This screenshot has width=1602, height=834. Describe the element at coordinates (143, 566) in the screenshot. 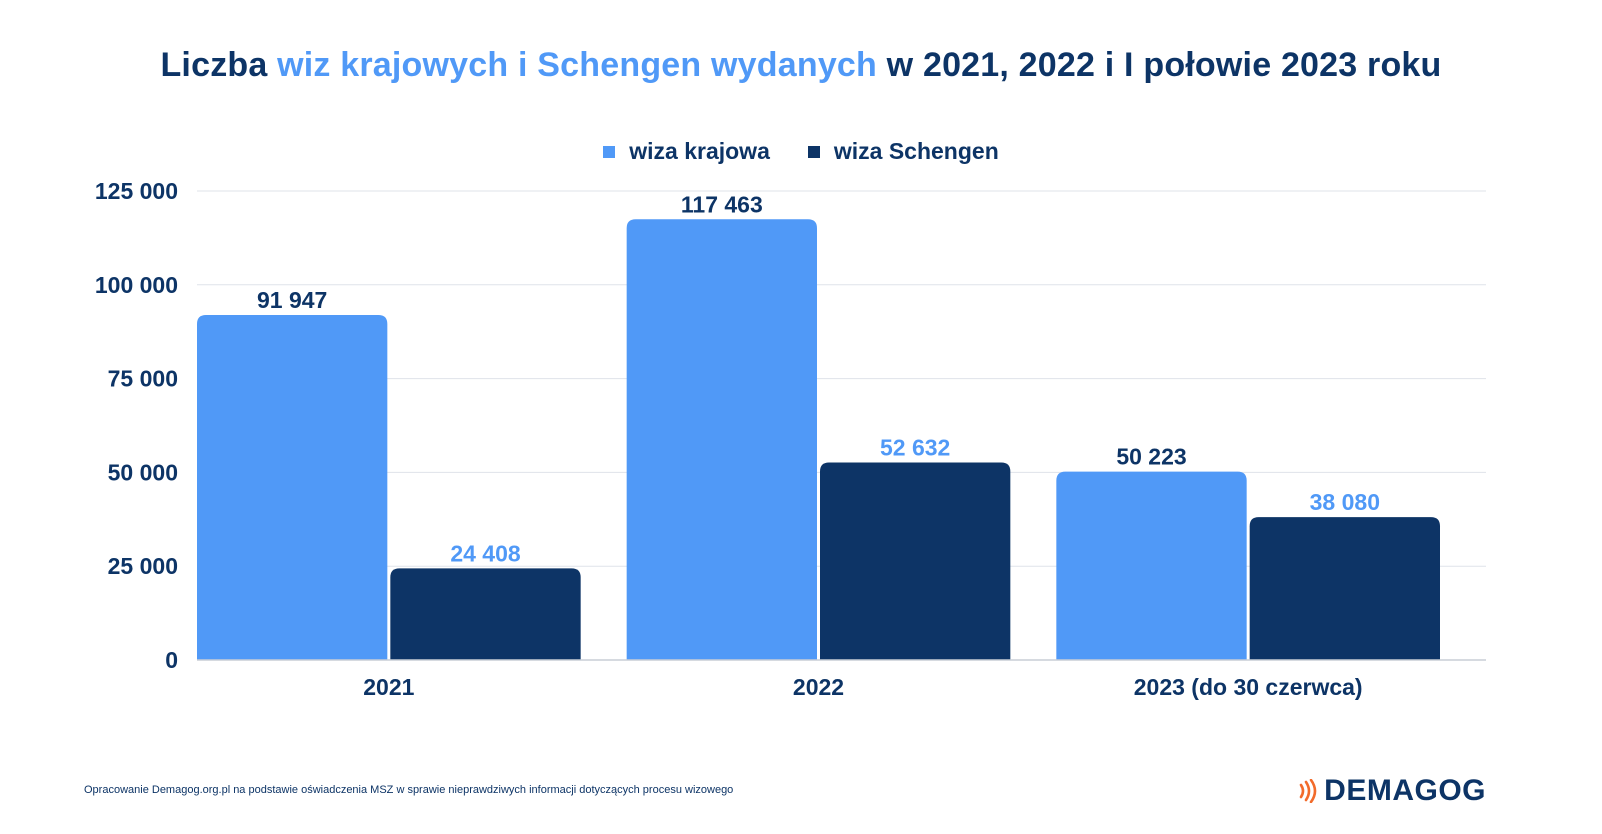

I see `y-tick-label: 25 000` at that location.